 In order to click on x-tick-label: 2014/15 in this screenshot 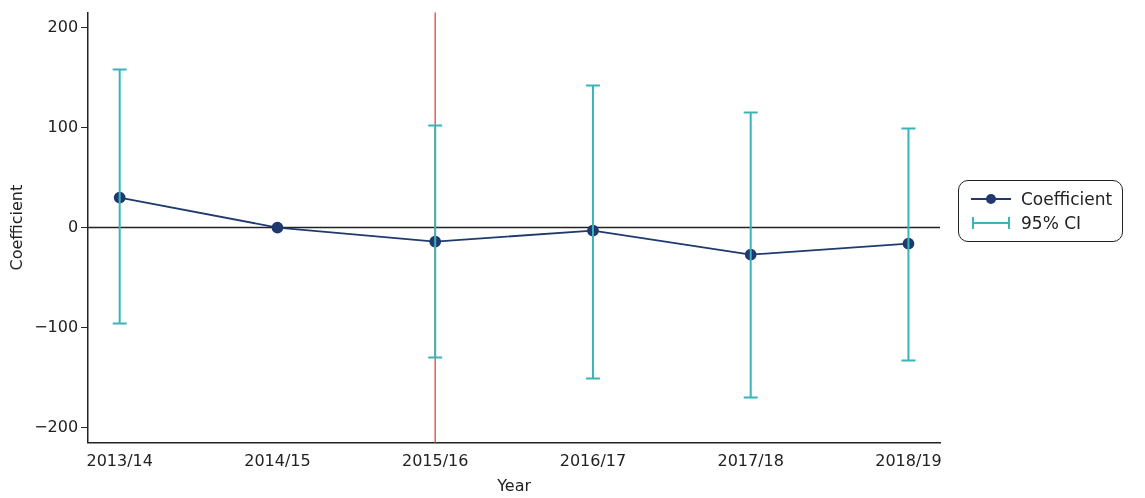, I will do `click(277, 461)`.